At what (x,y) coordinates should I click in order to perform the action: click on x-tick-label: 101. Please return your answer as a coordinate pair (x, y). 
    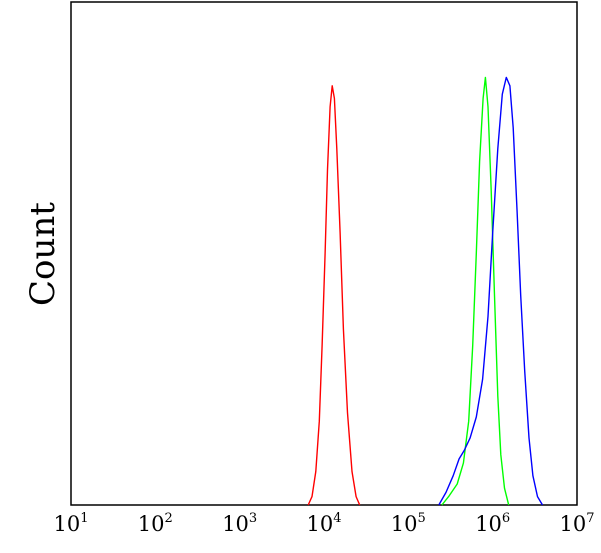
    Looking at the image, I should click on (70, 523).